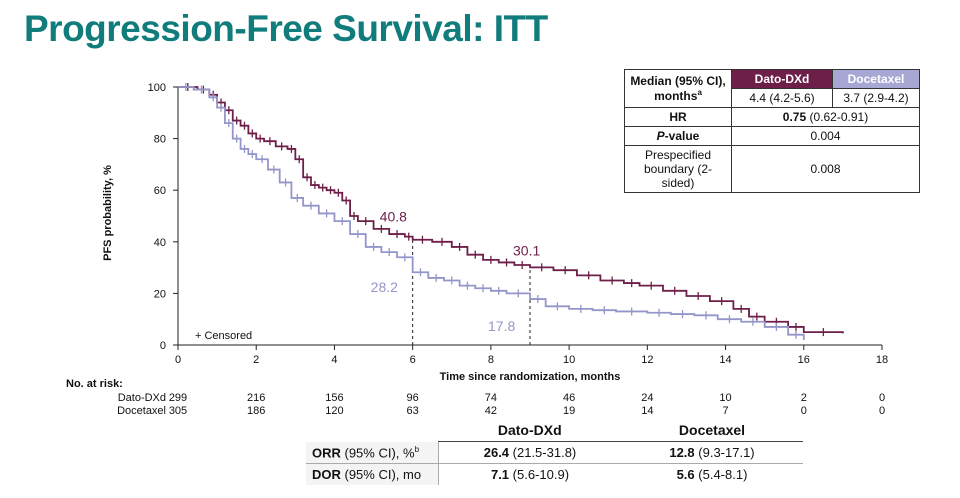 The width and height of the screenshot is (960, 498). What do you see at coordinates (223, 336) in the screenshot?
I see `censored-legend: + Censored` at bounding box center [223, 336].